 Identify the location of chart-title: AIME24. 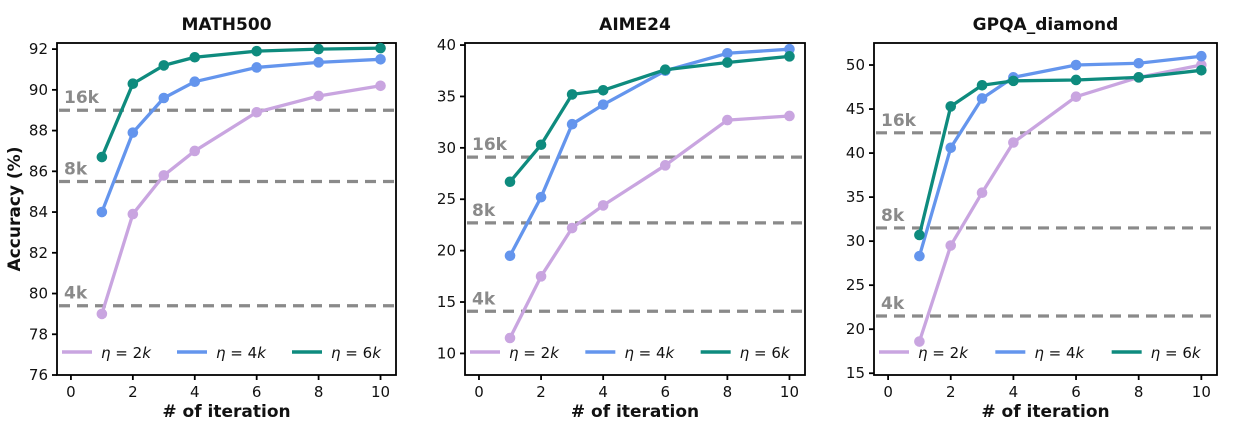
(635, 25).